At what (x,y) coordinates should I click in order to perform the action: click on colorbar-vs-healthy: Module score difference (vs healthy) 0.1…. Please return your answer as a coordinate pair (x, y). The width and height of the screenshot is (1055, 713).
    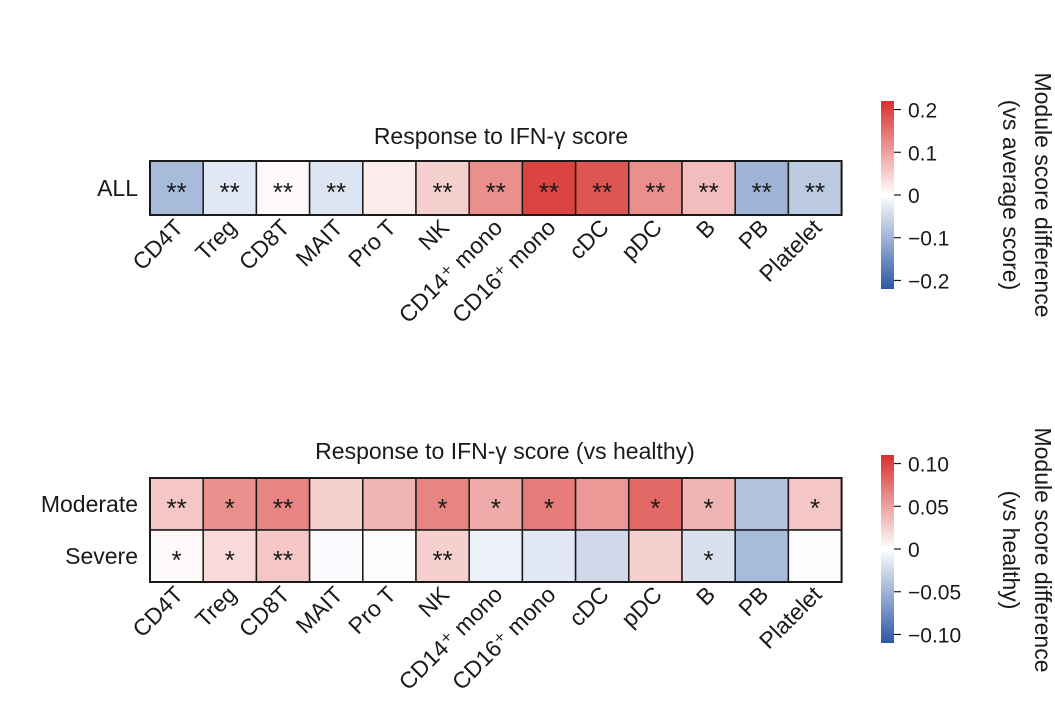
    Looking at the image, I should click on (968, 550).